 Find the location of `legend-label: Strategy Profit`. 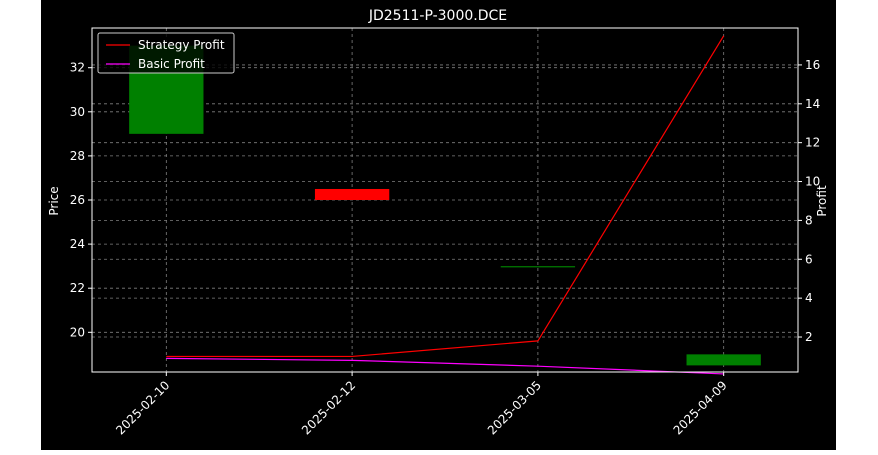

legend-label: Strategy Profit is located at coordinates (181, 45).